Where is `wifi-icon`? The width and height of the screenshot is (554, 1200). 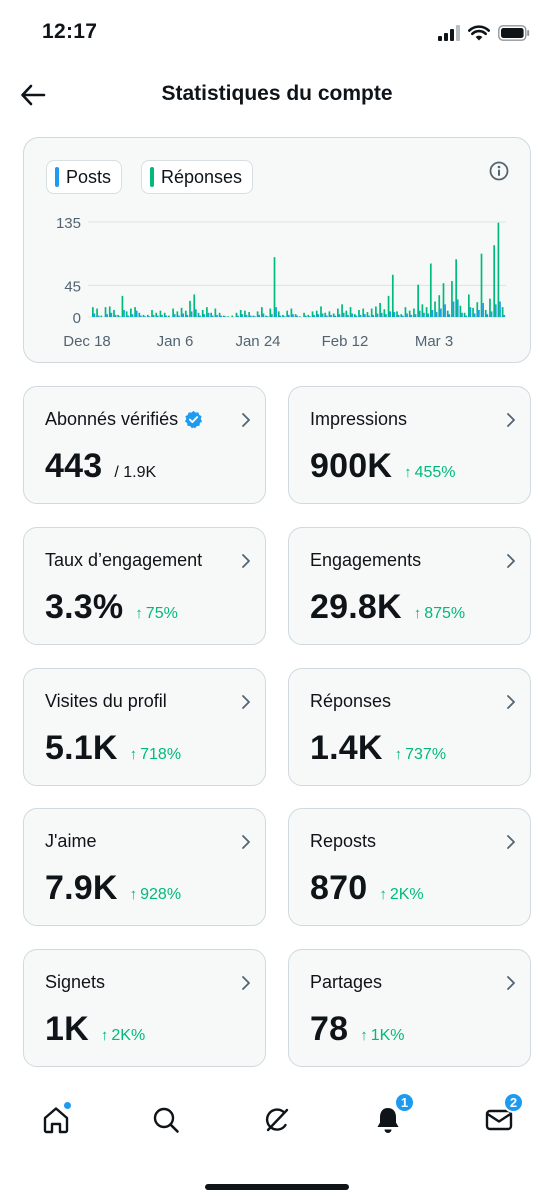
wifi-icon is located at coordinates (479, 33).